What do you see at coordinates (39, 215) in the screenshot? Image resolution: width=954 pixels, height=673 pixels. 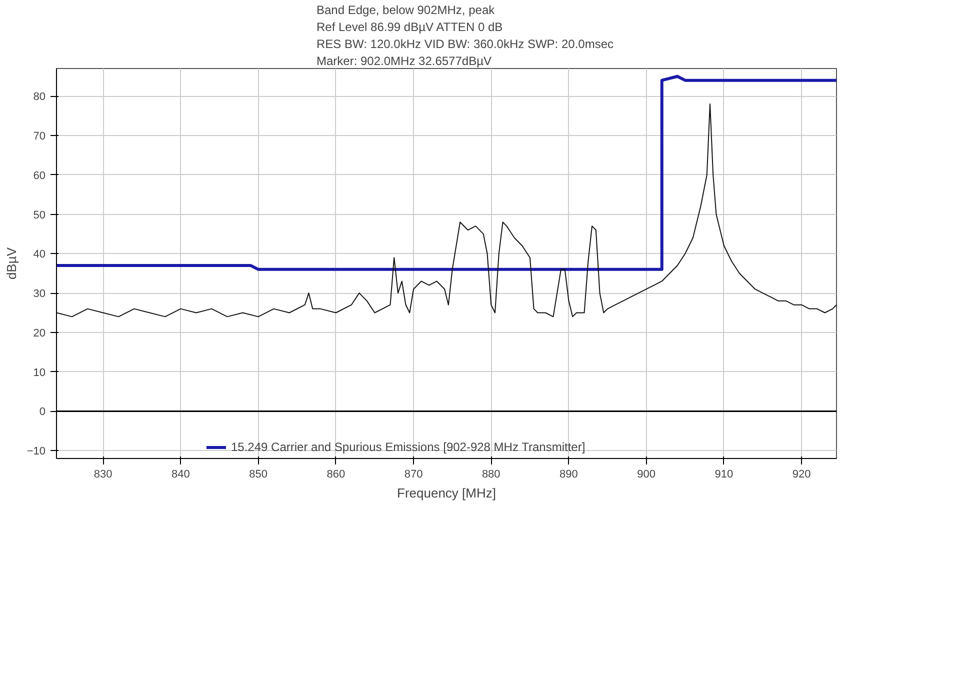 I see `y-tick-label: 50` at bounding box center [39, 215].